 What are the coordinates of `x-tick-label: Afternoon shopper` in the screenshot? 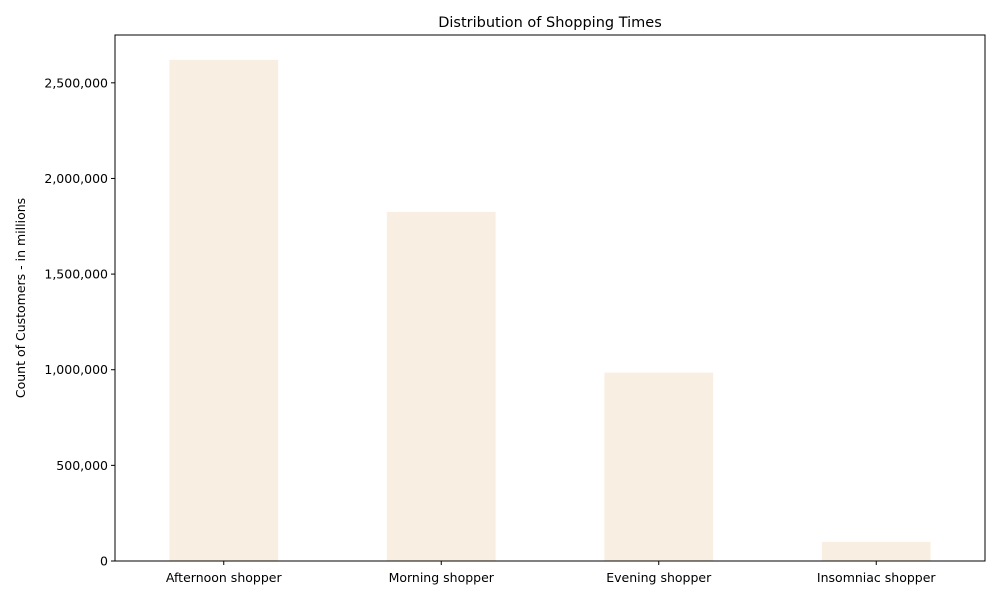 It's located at (224, 577).